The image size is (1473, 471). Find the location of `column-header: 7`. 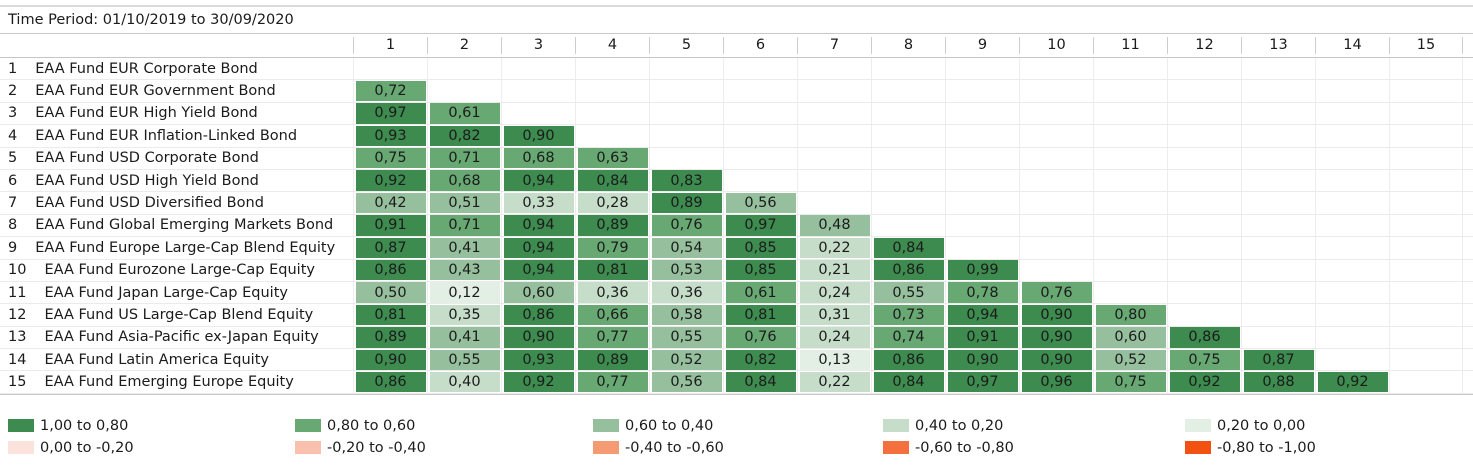

column-header: 7 is located at coordinates (834, 45).